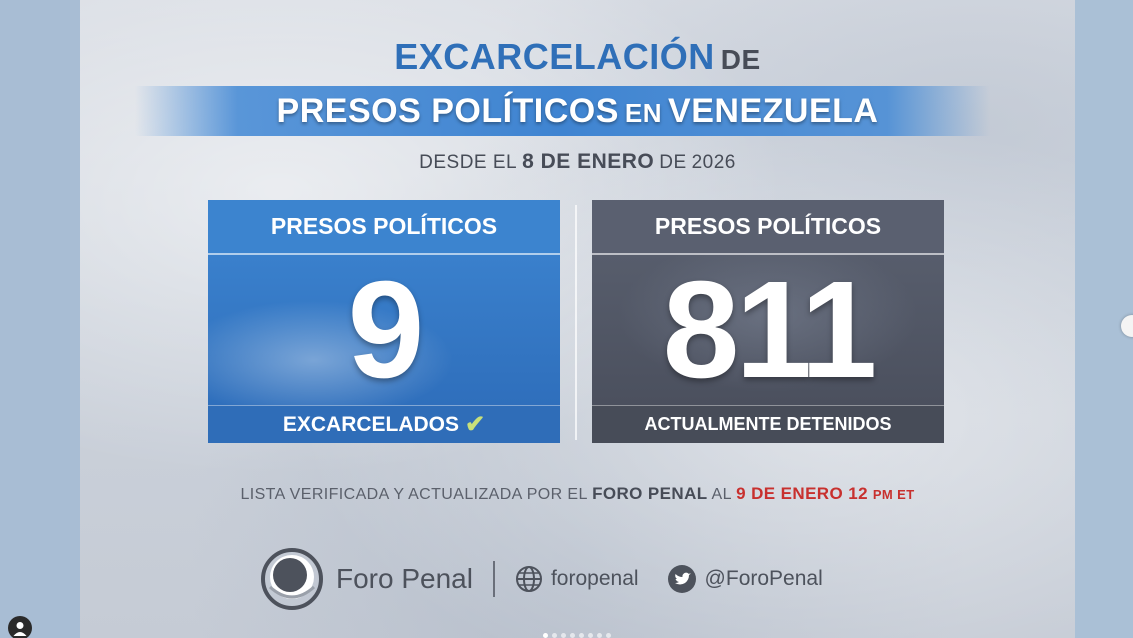 The width and height of the screenshot is (1133, 638). I want to click on headline-line-2: PRESOS POLÍTICOS EN VENEZUELA, so click(577, 111).